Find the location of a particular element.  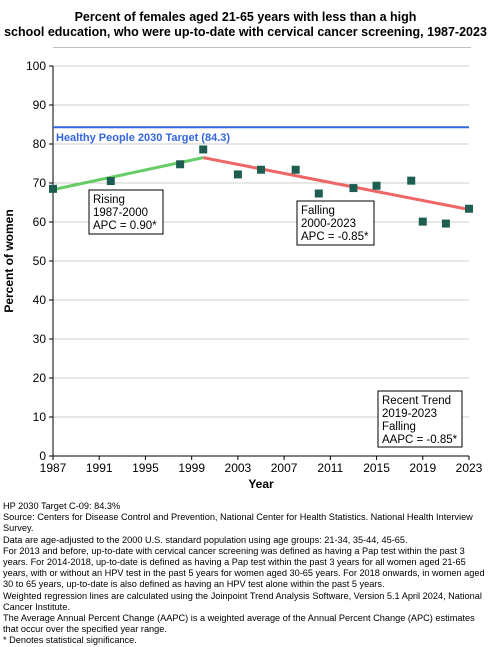

x-axis-title: Year is located at coordinates (261, 484).